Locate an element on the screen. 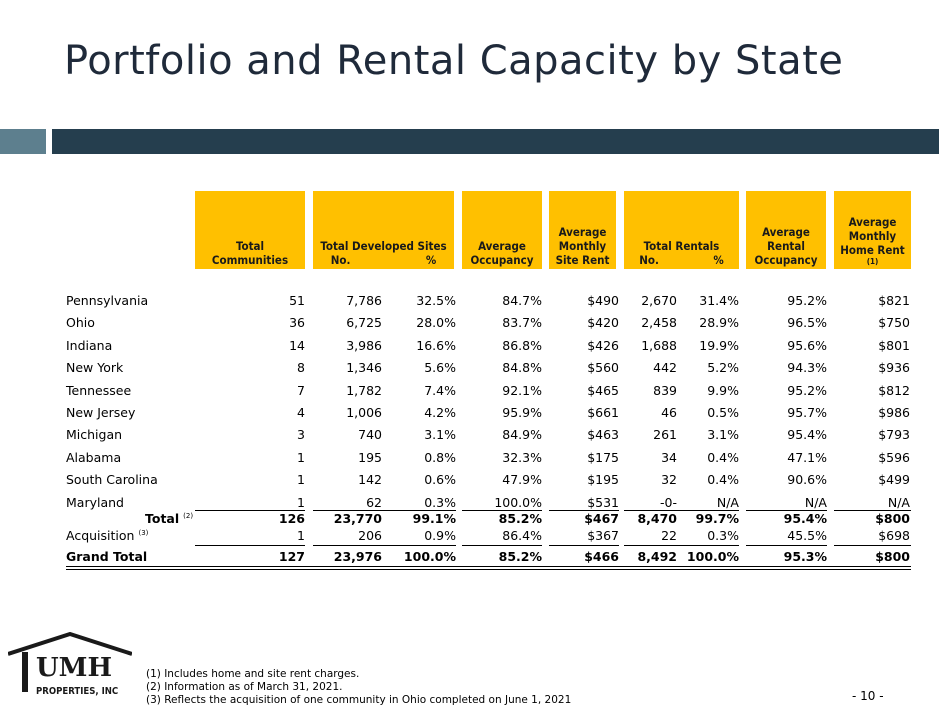 This screenshot has height=707, width=939. cell-sites-pct: 7.4% is located at coordinates (440, 390).